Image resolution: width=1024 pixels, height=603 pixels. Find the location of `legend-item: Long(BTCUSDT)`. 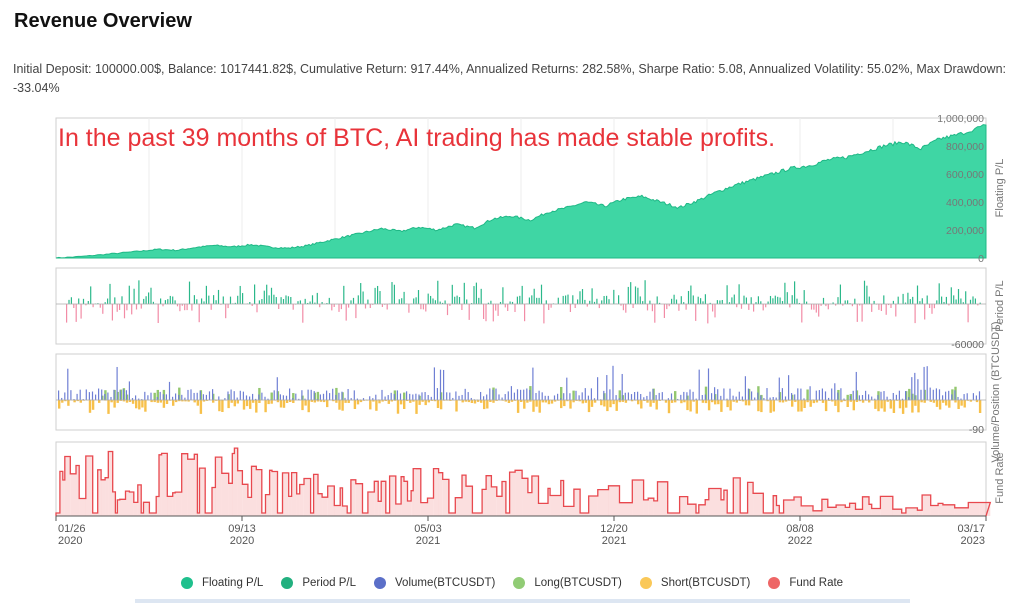

legend-item: Long(BTCUSDT) is located at coordinates (567, 583).